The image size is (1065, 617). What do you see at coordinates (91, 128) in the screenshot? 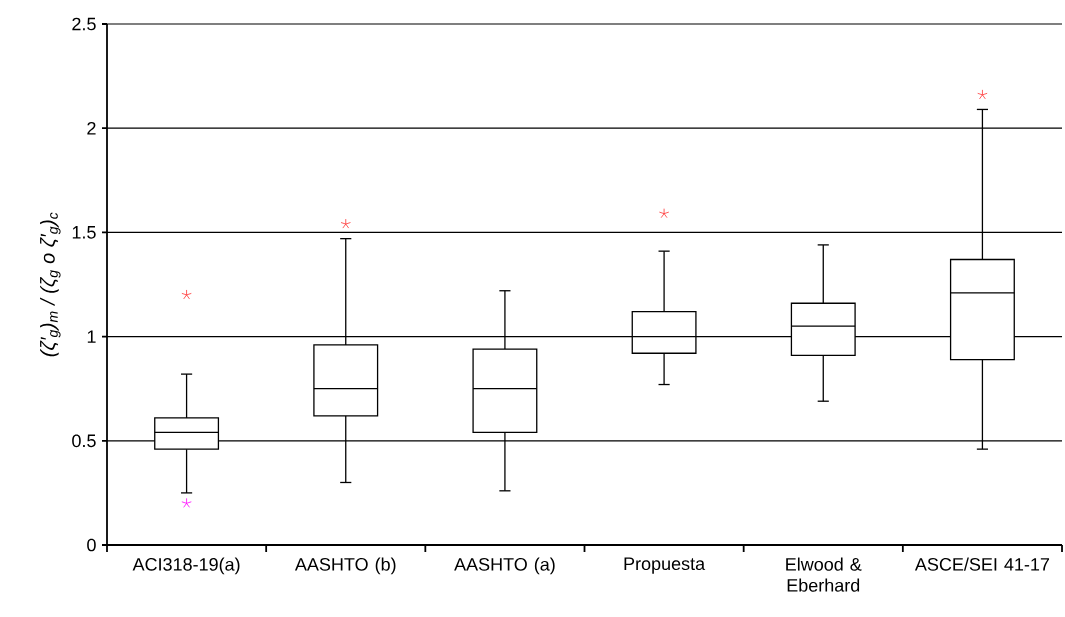
I see `y-tick-label: 2` at bounding box center [91, 128].